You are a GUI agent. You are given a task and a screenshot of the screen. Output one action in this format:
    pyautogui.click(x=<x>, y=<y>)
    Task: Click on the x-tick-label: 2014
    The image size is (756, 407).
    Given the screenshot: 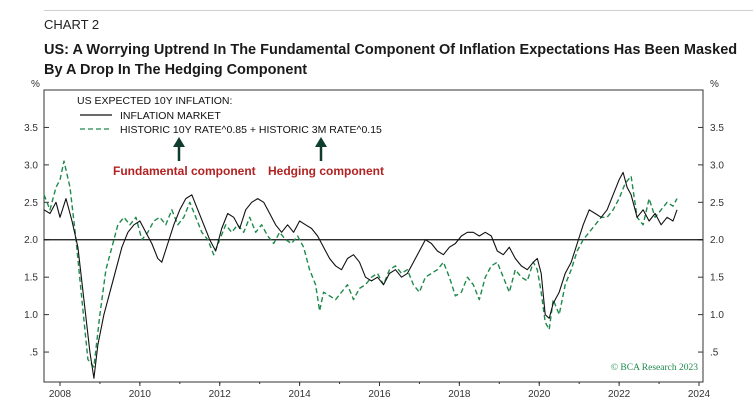 What is the action you would take?
    pyautogui.click(x=299, y=394)
    